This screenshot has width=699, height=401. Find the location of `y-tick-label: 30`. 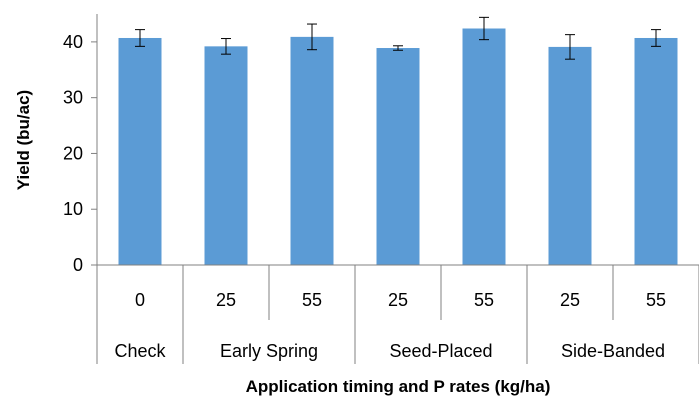

y-tick-label: 30 is located at coordinates (73, 98).